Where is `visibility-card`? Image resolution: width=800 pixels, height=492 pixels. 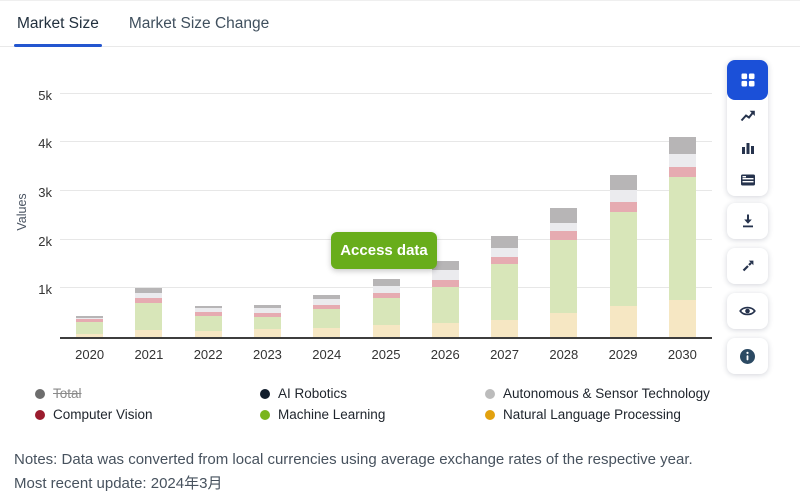
visibility-card is located at coordinates (747, 311).